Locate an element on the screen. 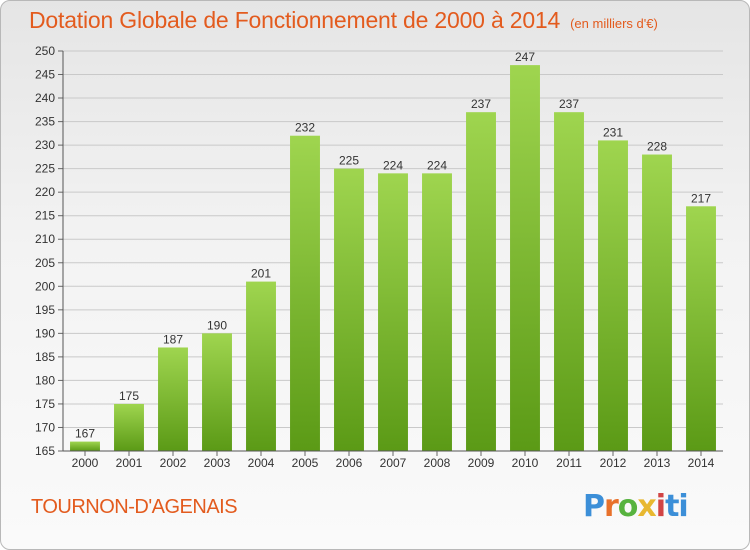 This screenshot has height=550, width=750. y-tick-label: 235 is located at coordinates (45, 122).